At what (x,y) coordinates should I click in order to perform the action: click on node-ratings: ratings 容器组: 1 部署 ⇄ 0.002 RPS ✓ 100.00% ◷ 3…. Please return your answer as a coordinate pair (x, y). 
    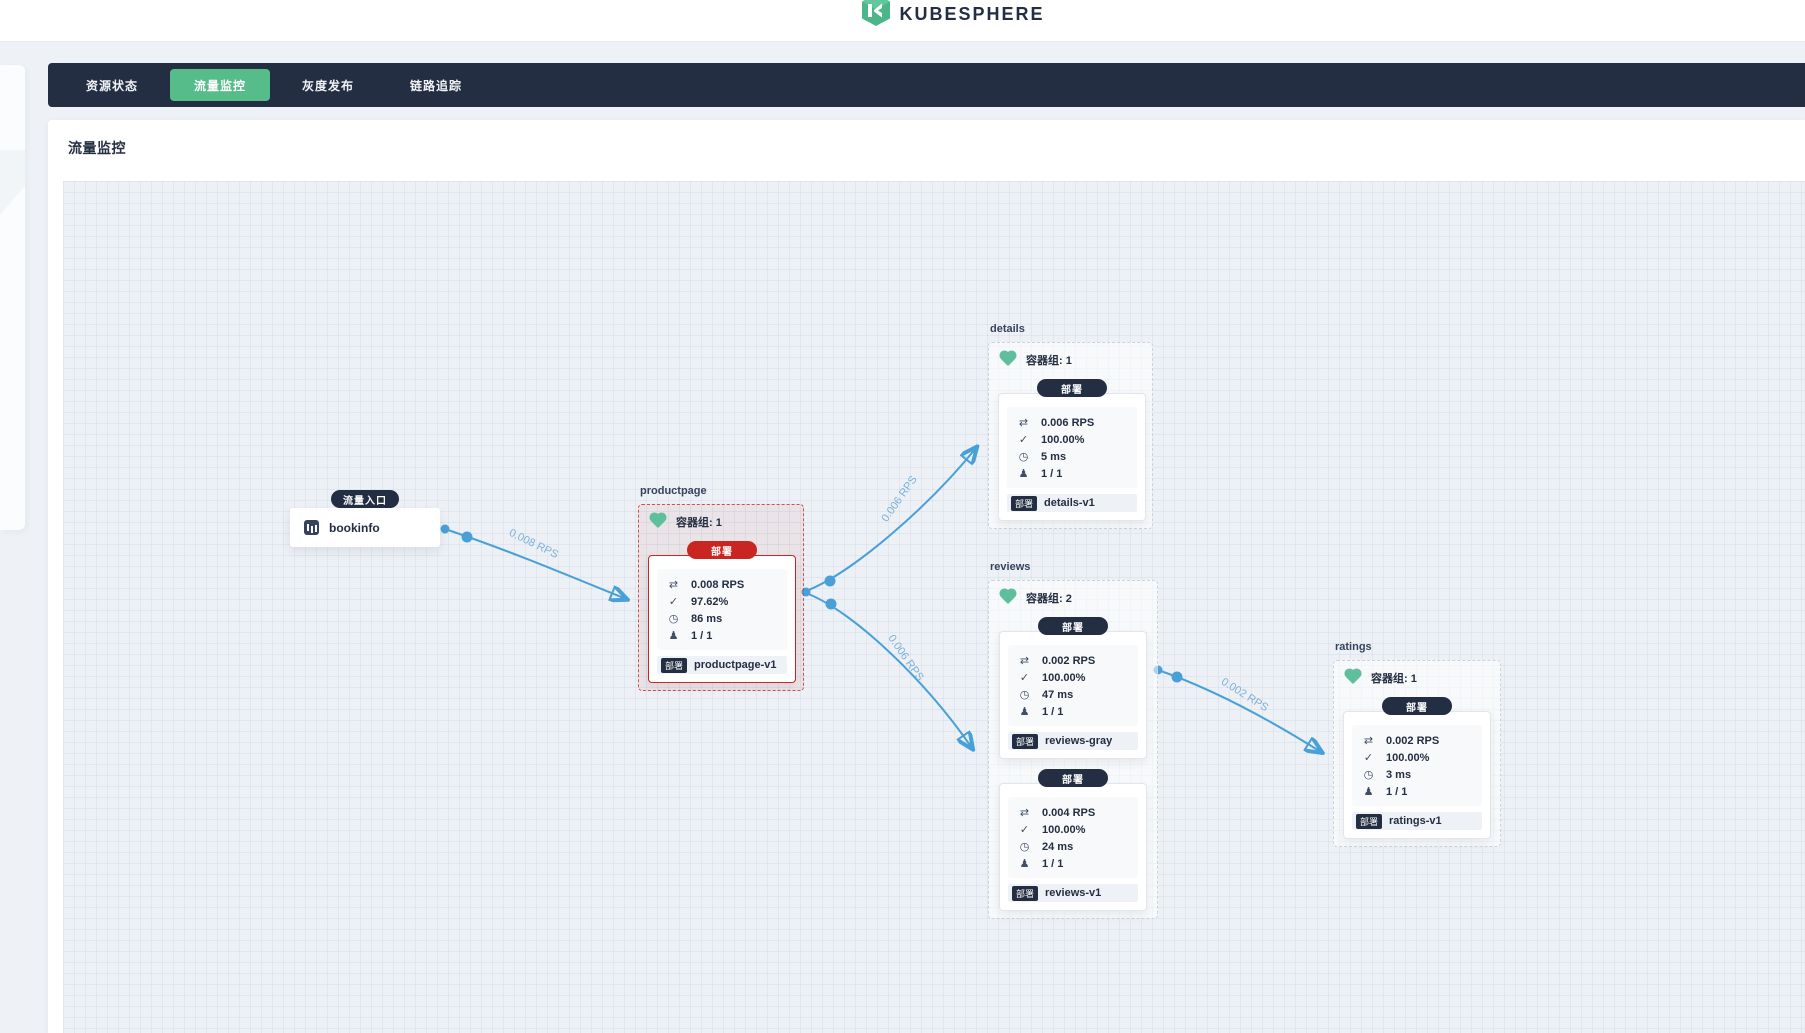
    Looking at the image, I should click on (1417, 744).